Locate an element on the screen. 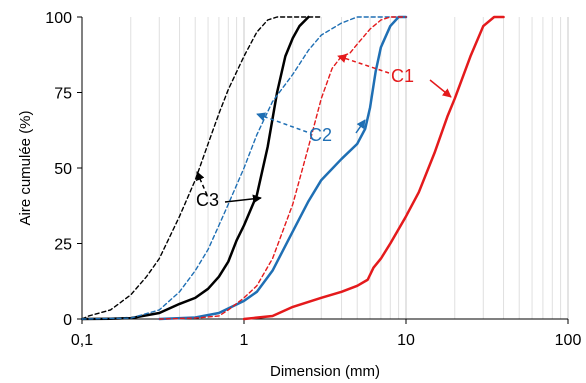  y-tick-label: 75 is located at coordinates (63, 94).